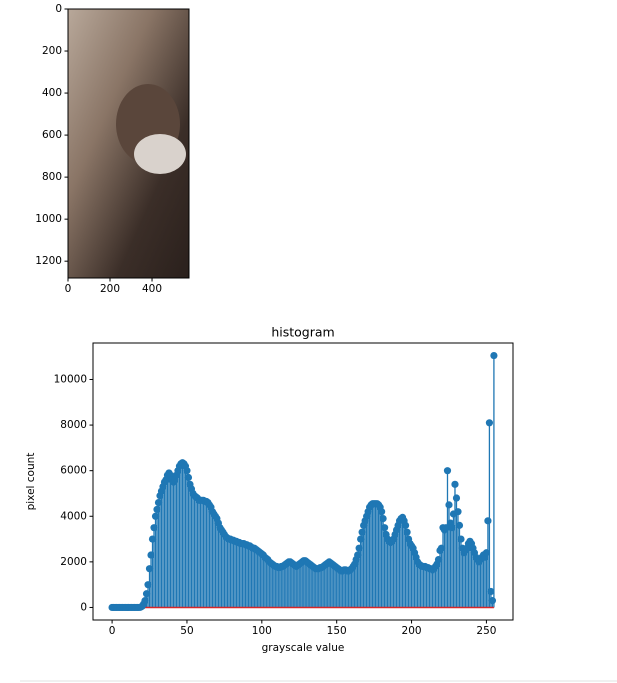 This screenshot has width=617, height=683. What do you see at coordinates (302, 332) in the screenshot?
I see `chart-title: histogram` at bounding box center [302, 332].